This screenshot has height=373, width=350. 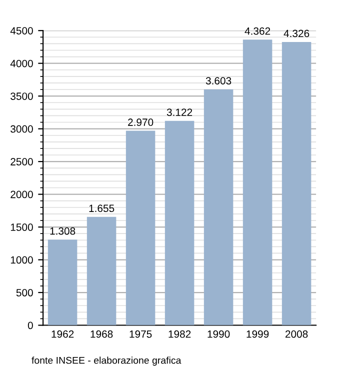 I want to click on y-tick-label: 4500, so click(x=21, y=30).